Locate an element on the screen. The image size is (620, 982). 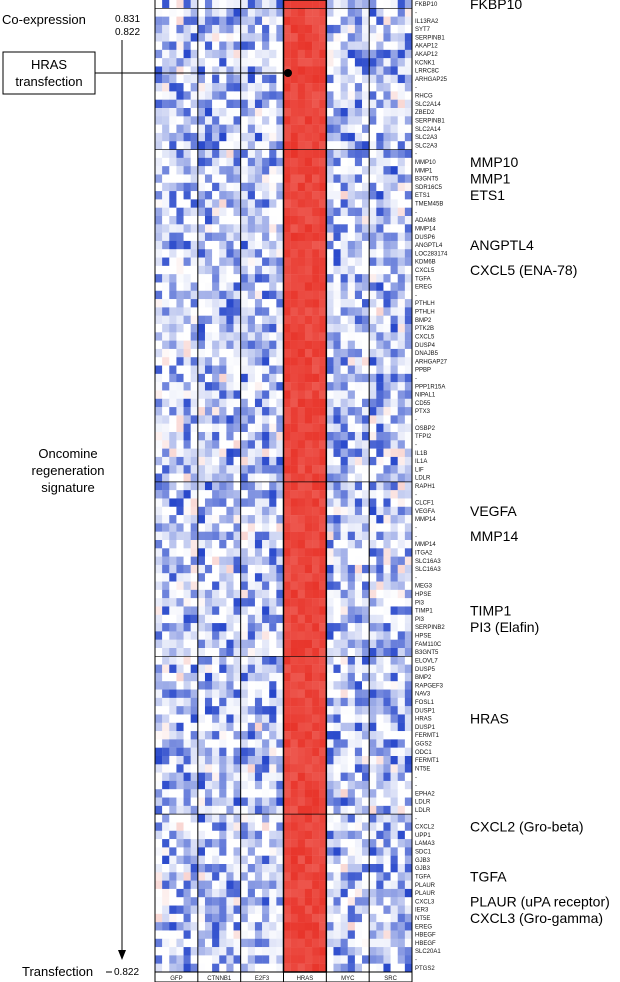
row-label: SDC1 is located at coordinates (423, 853).